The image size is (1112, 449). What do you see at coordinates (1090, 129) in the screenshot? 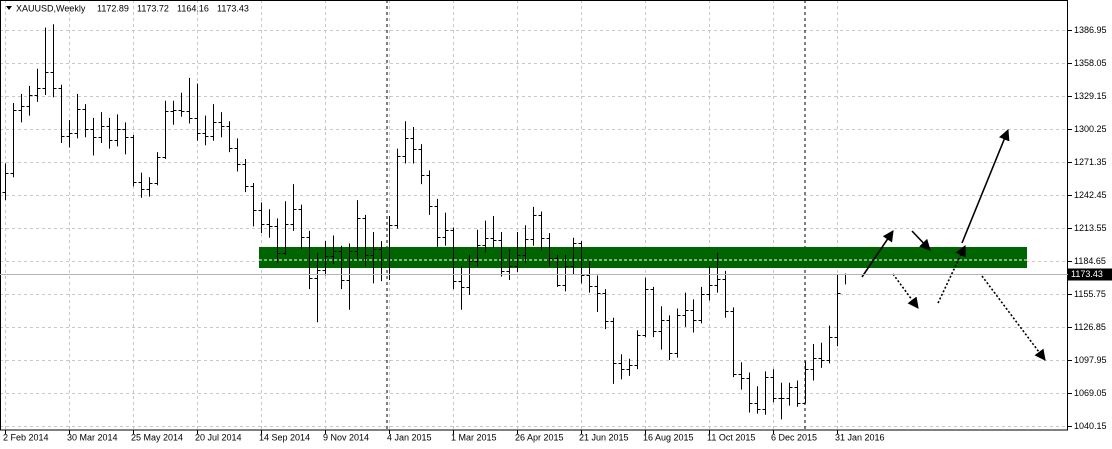
I see `y-tick-label: 1300.25` at bounding box center [1090, 129].